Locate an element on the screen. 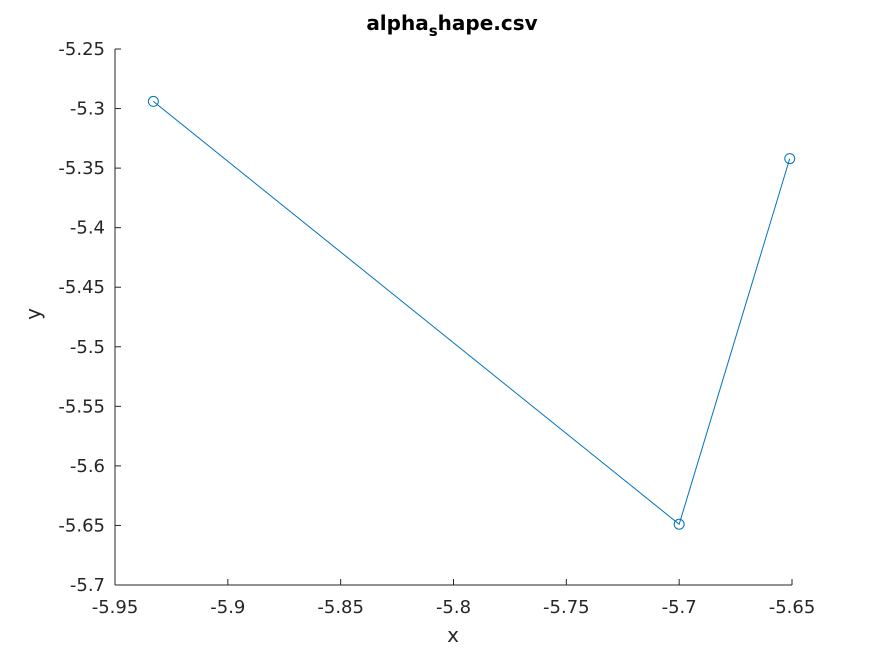 The width and height of the screenshot is (875, 656). chart-title-main: alpha is located at coordinates (397, 23).